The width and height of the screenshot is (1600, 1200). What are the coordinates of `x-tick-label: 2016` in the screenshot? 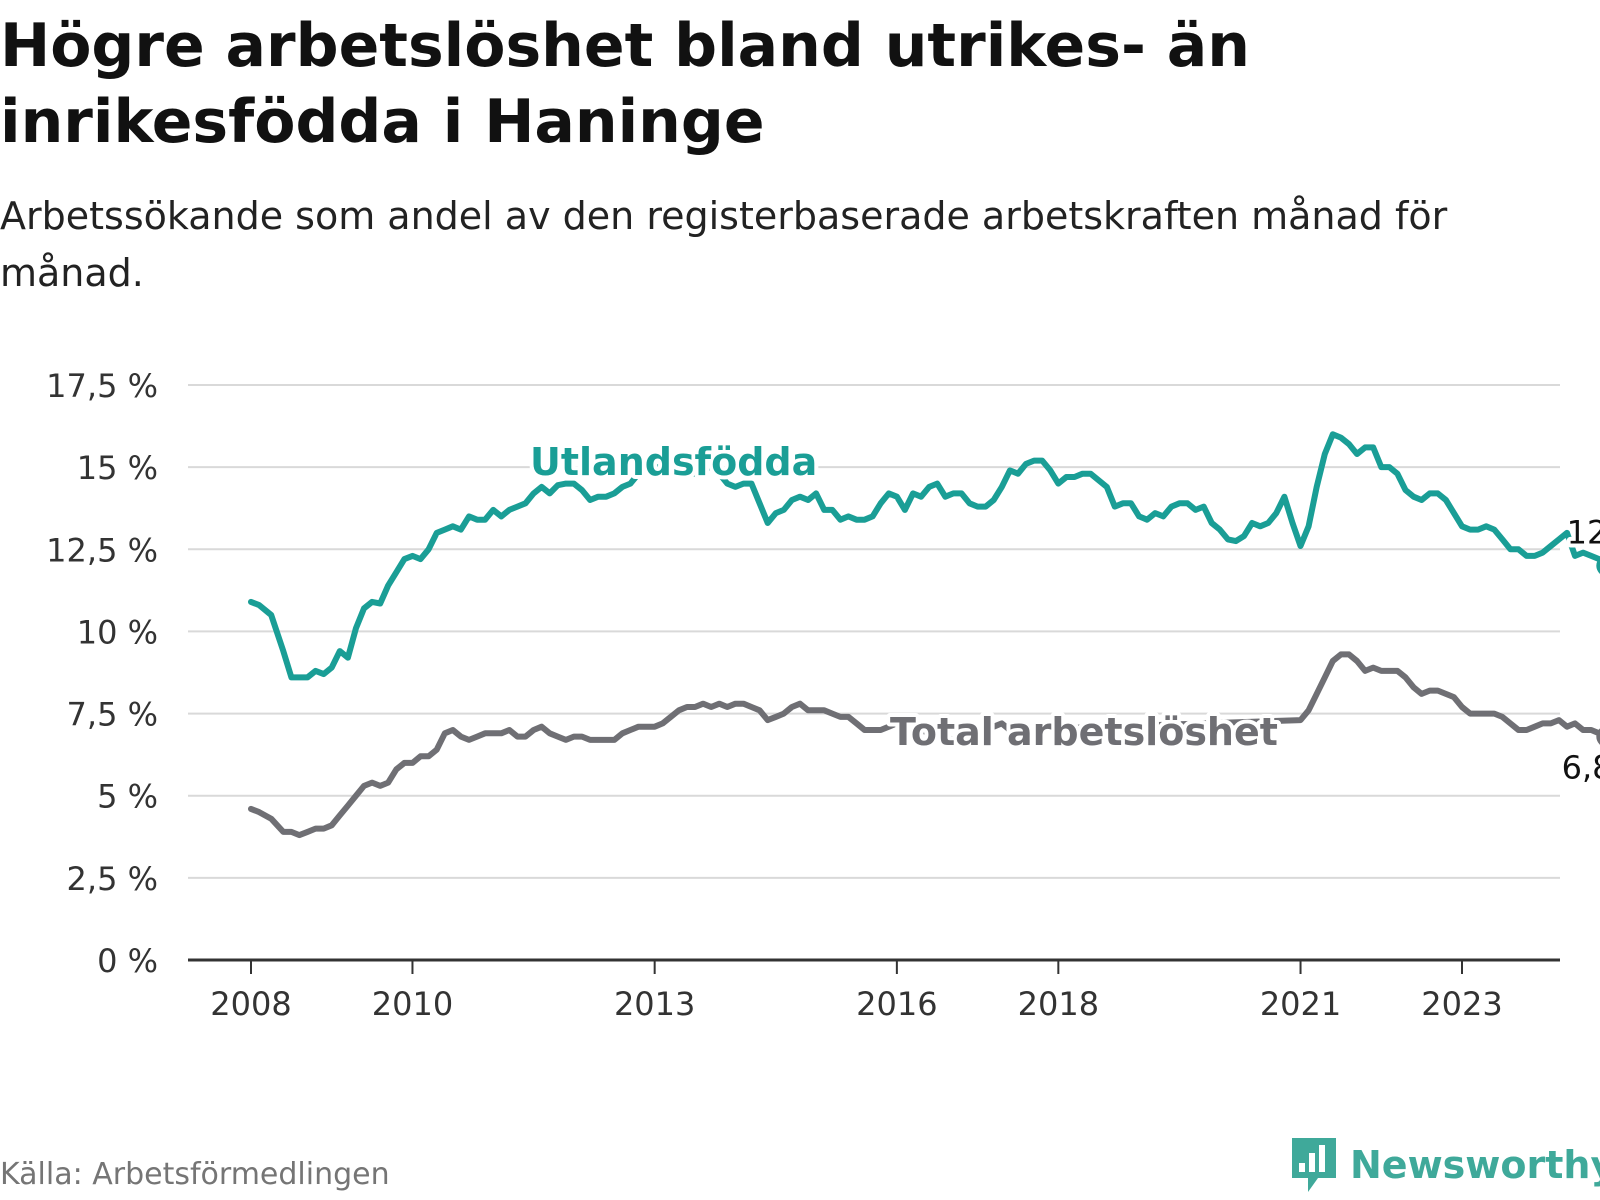 It's located at (896, 1004).